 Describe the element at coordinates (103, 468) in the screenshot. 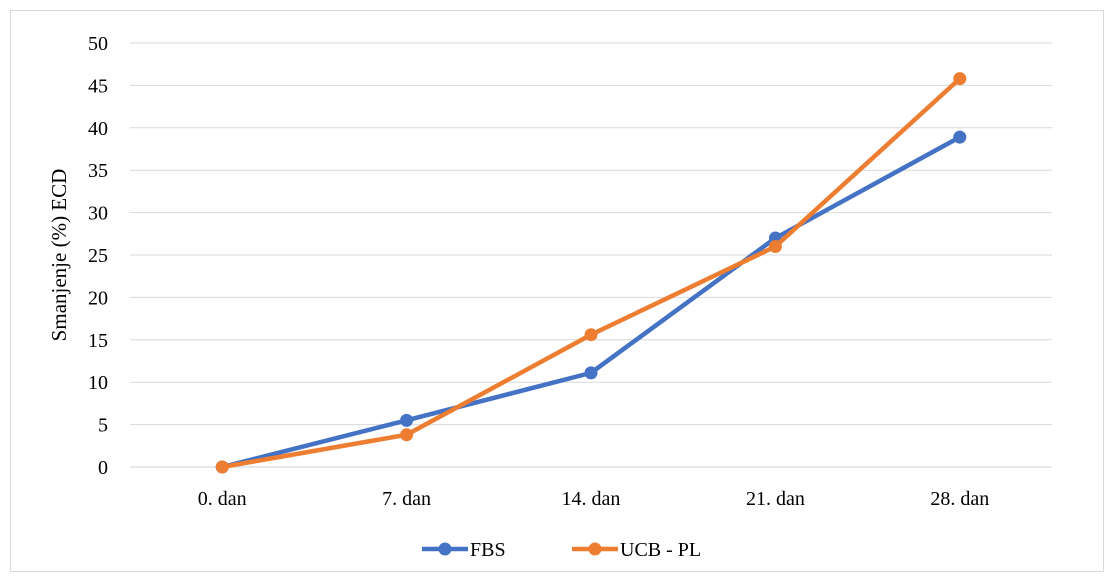

I see `y-tick-label: 0` at that location.